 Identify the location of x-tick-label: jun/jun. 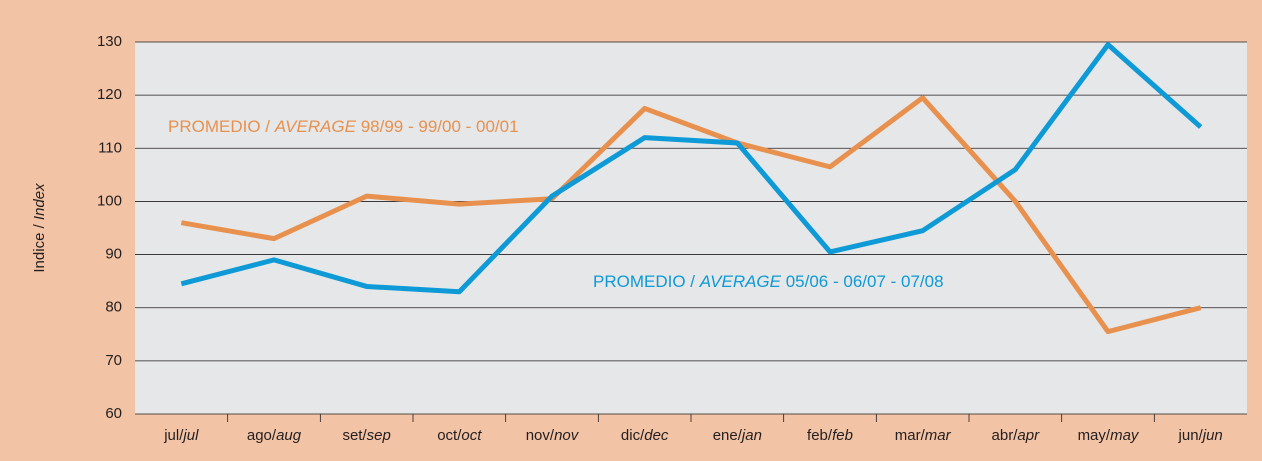
(1200, 435).